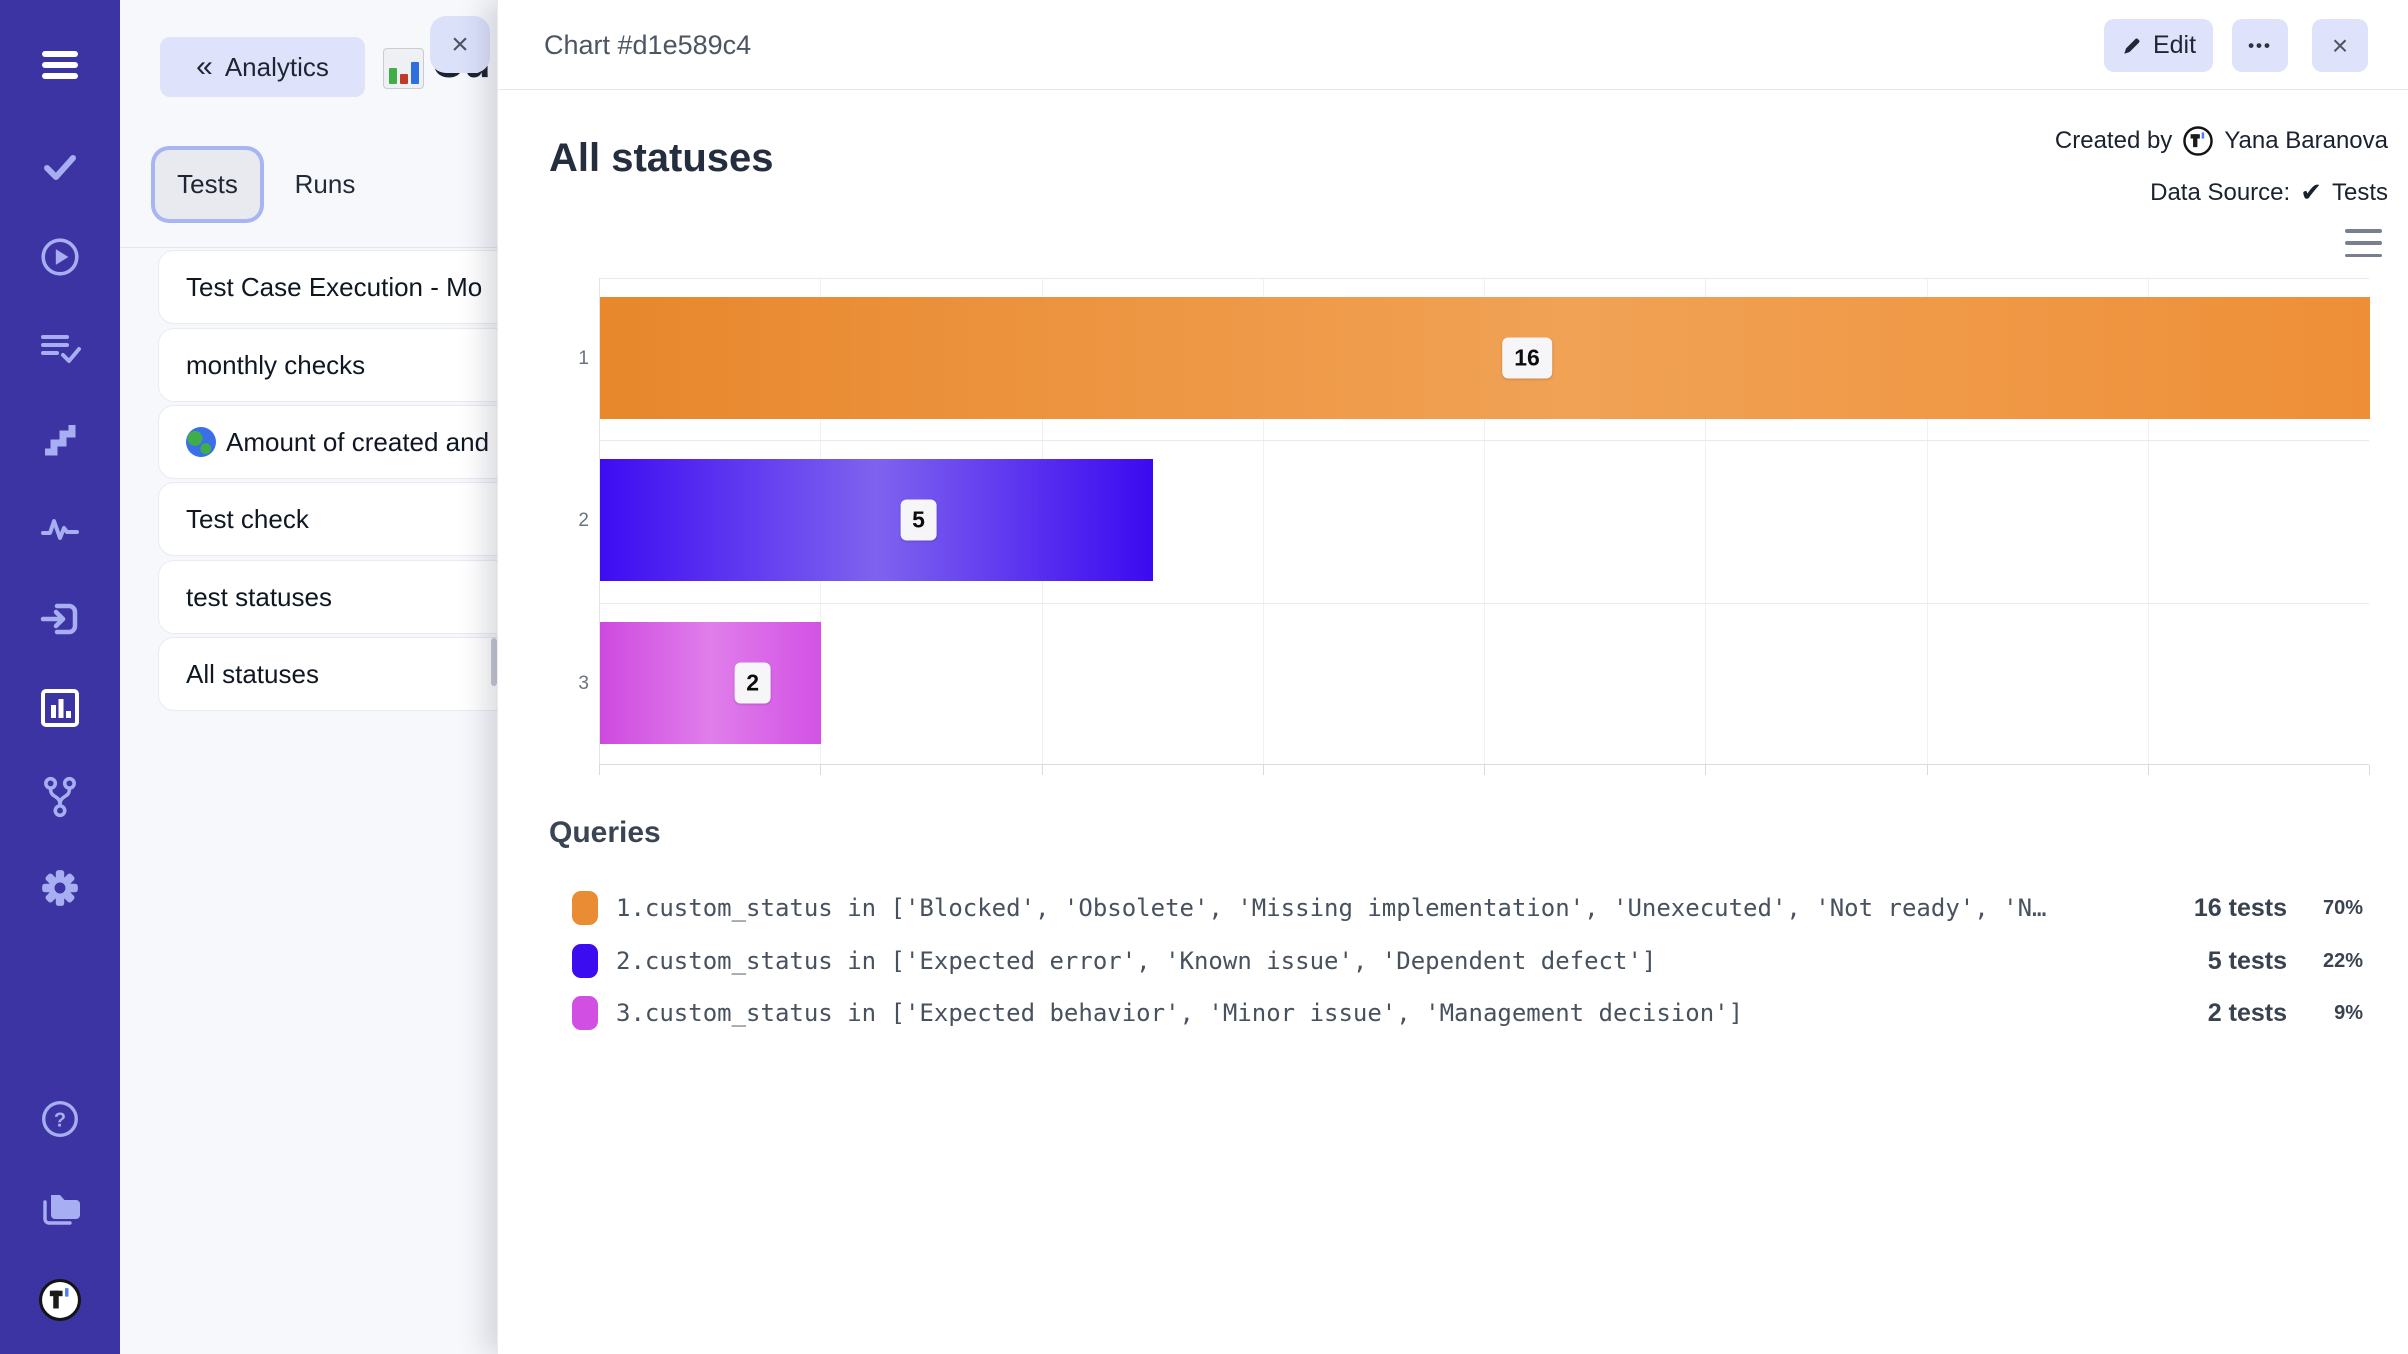 This screenshot has height=1354, width=2408. What do you see at coordinates (60, 438) in the screenshot?
I see `sidebar-item-steps` at bounding box center [60, 438].